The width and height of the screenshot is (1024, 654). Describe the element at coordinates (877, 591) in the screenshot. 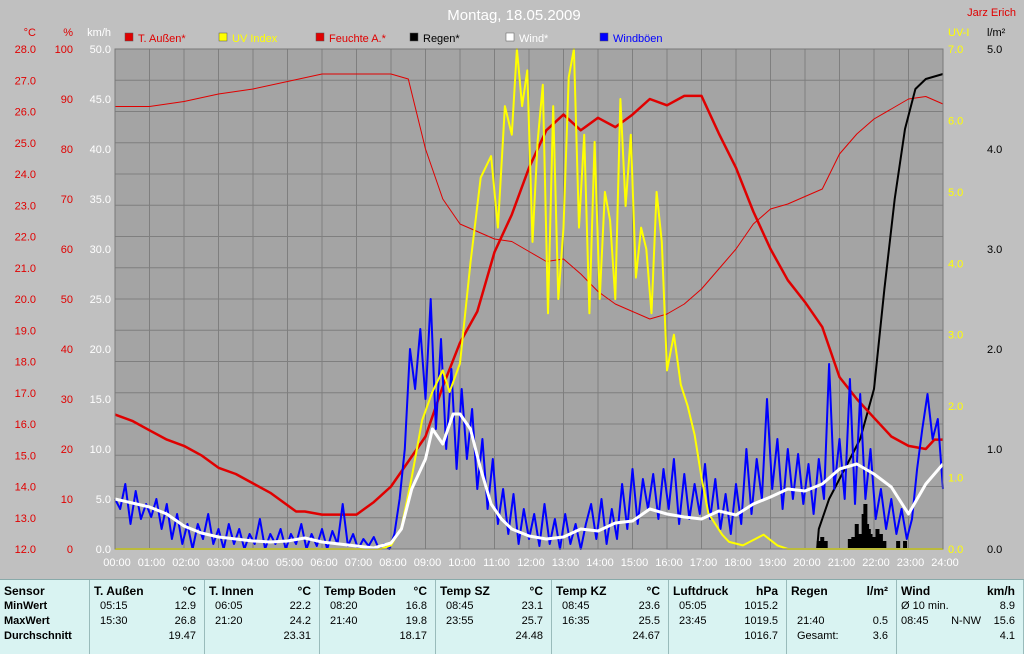

I see `stats-header-unit: l/m²` at that location.